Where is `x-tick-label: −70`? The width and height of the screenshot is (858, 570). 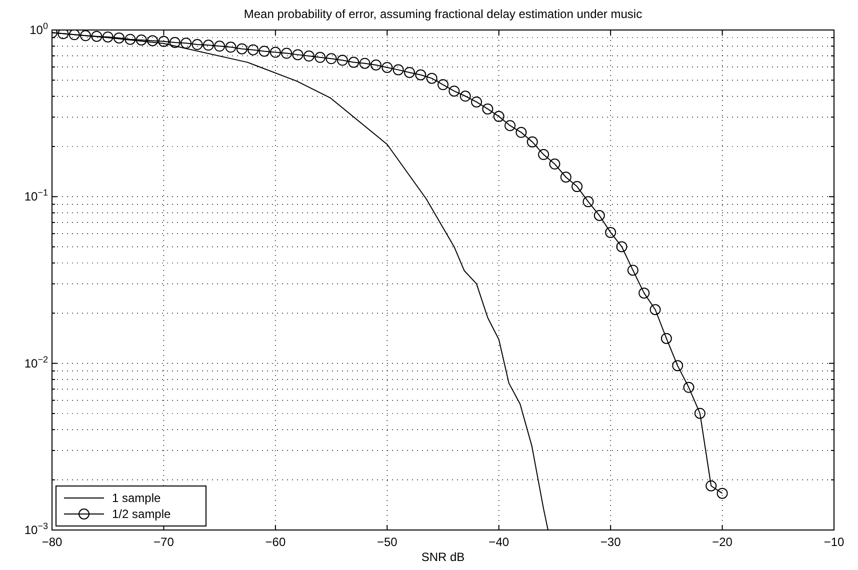
x-tick-label: −70 is located at coordinates (164, 542).